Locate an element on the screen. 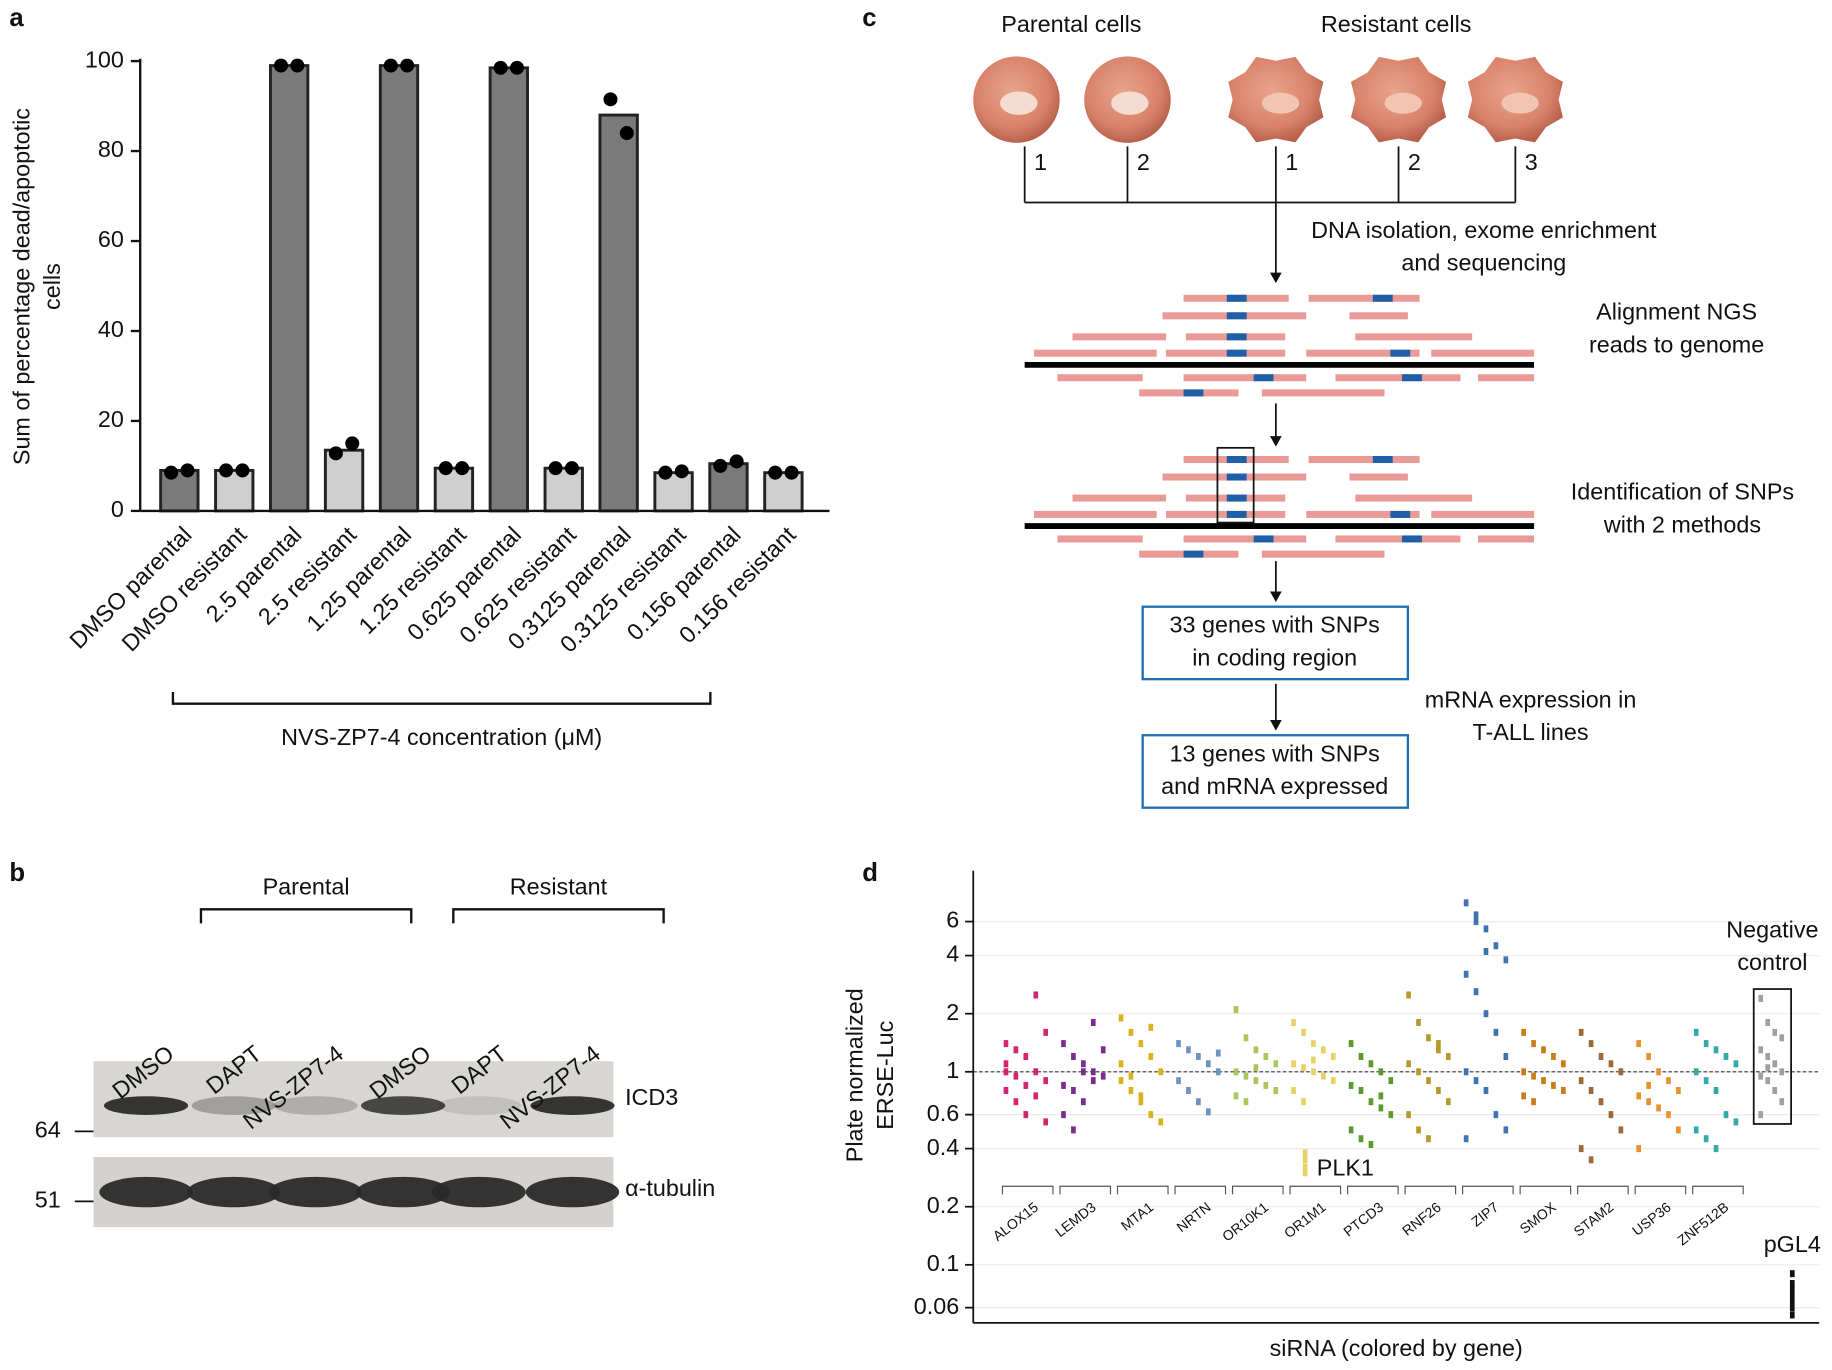  step-text: mRNA expression in is located at coordinates (1531, 700).